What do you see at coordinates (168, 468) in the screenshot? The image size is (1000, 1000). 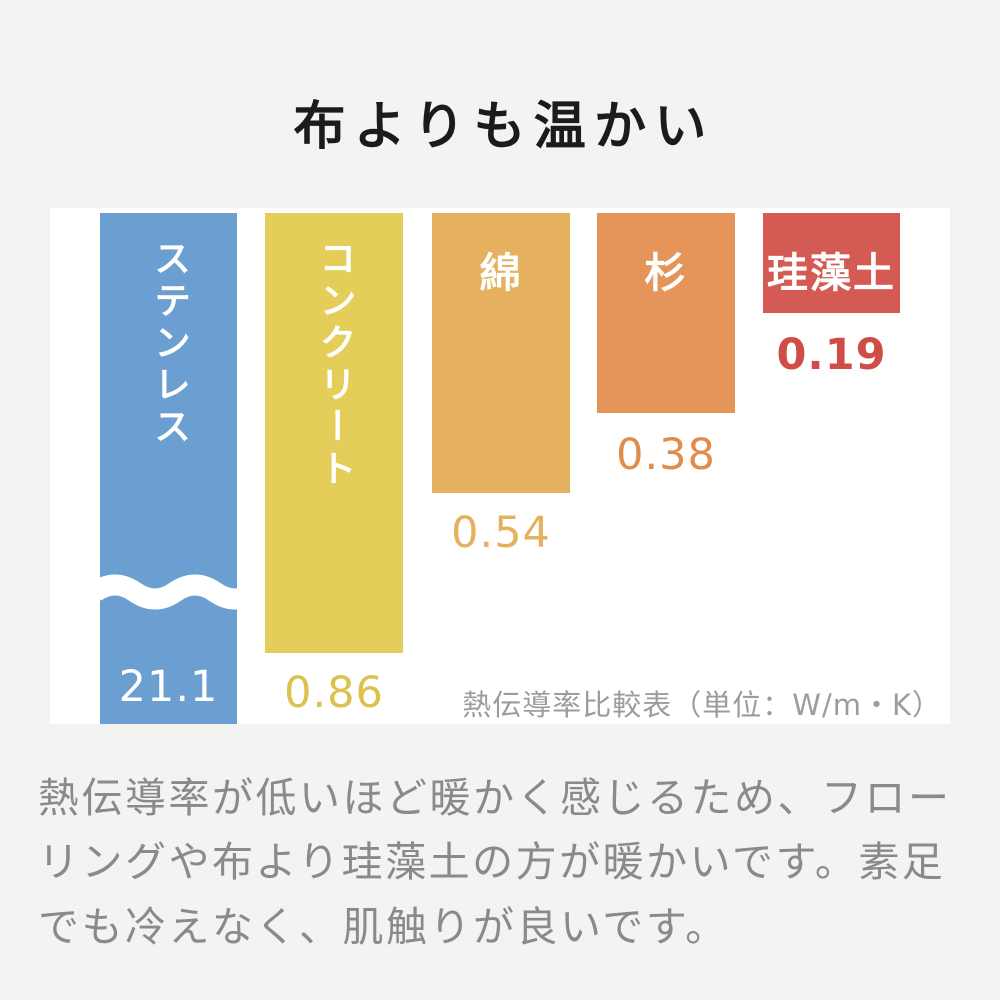 I see `bar-stainless: ステンレス 21.1` at bounding box center [168, 468].